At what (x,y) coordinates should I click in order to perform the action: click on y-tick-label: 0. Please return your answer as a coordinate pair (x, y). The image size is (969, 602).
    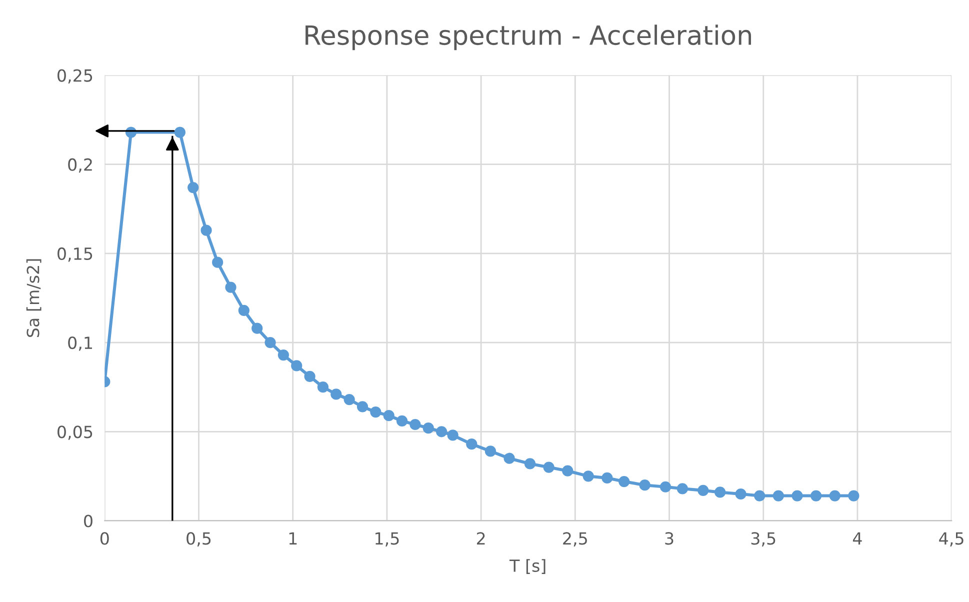
    Looking at the image, I should click on (88, 521).